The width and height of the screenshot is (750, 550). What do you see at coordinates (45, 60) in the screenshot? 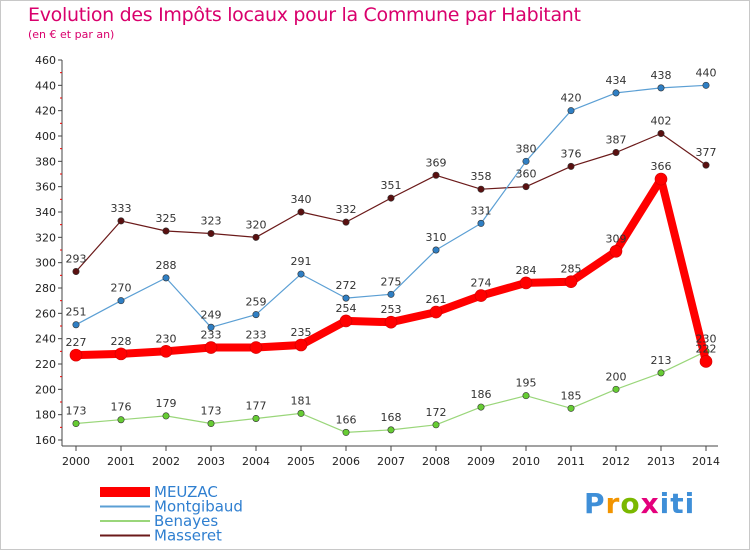
I see `y-tick-label: 460` at bounding box center [45, 60].